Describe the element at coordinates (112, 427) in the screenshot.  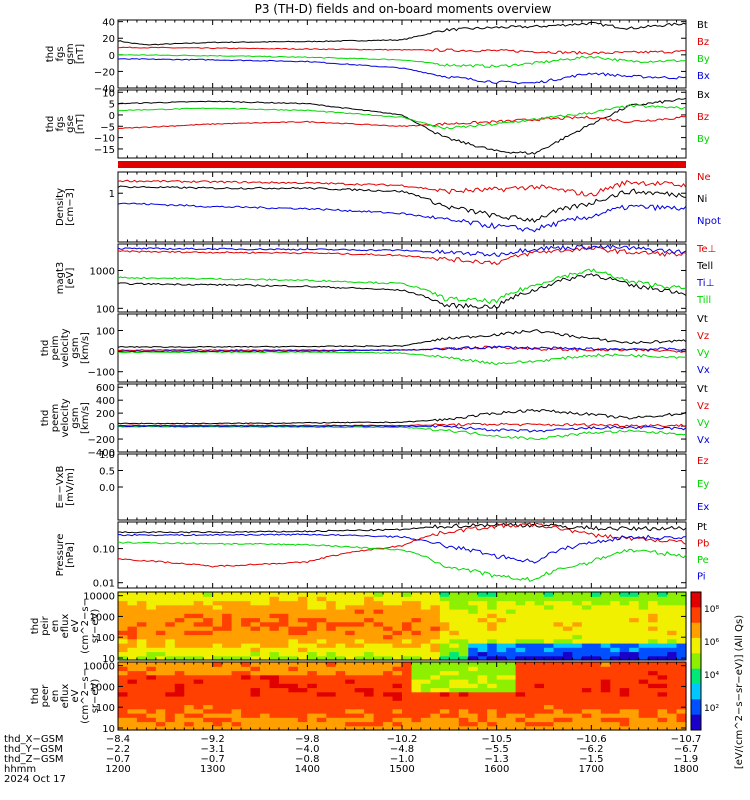
I see `peem-vel-ytick-label: 0` at that location.